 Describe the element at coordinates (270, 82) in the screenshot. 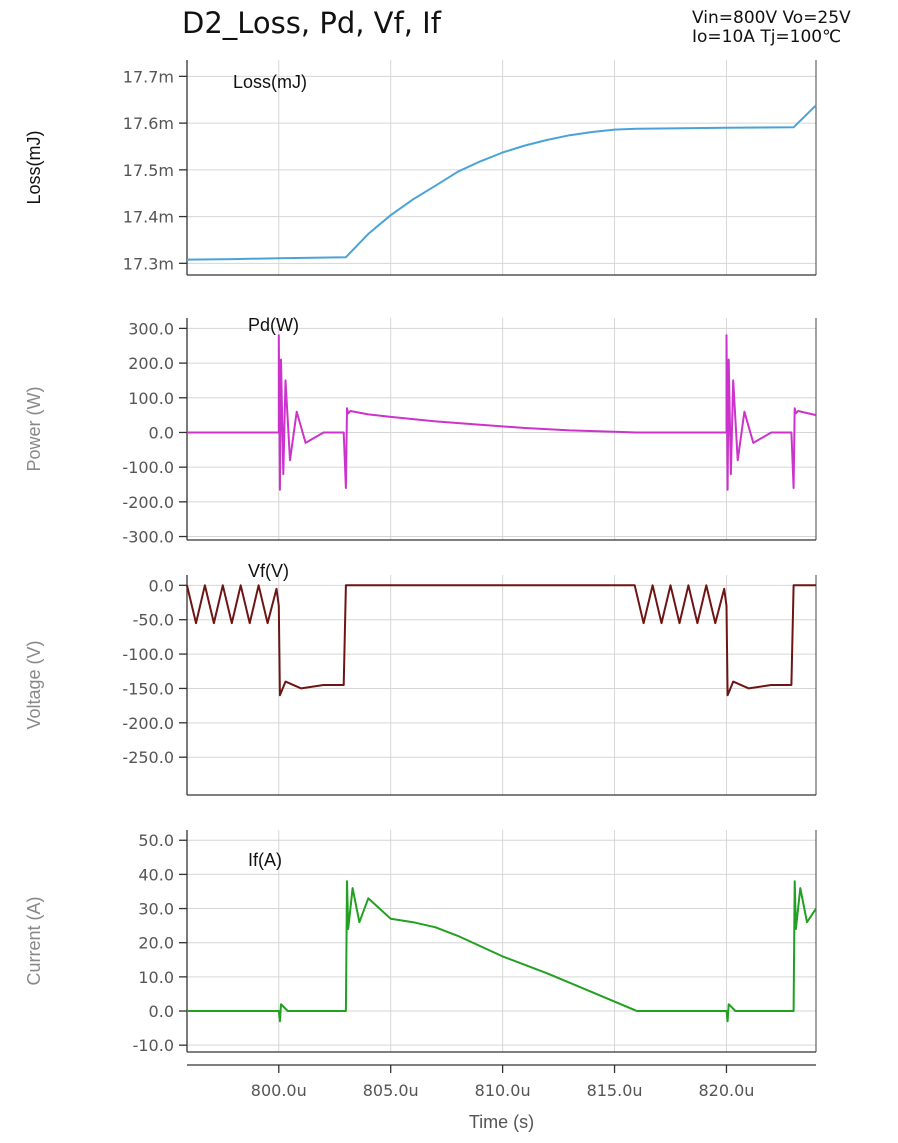

I see `series-annotation: Loss(mJ)` at that location.